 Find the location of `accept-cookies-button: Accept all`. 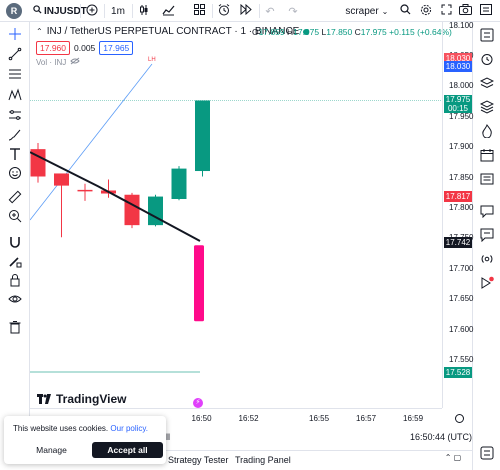

accept-cookies-button: Accept all is located at coordinates (127, 450).